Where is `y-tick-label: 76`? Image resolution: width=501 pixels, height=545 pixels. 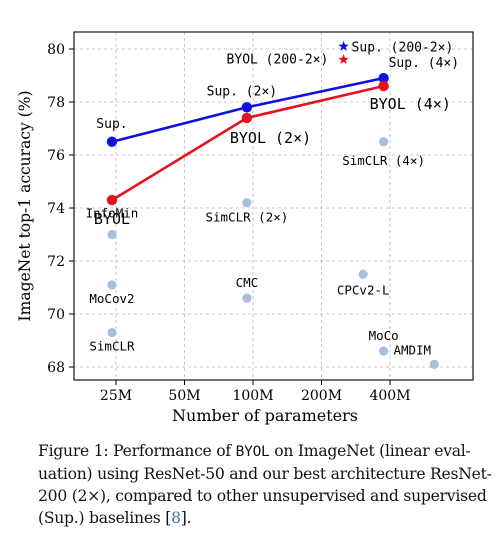
y-tick-label: 76 is located at coordinates (56, 156).